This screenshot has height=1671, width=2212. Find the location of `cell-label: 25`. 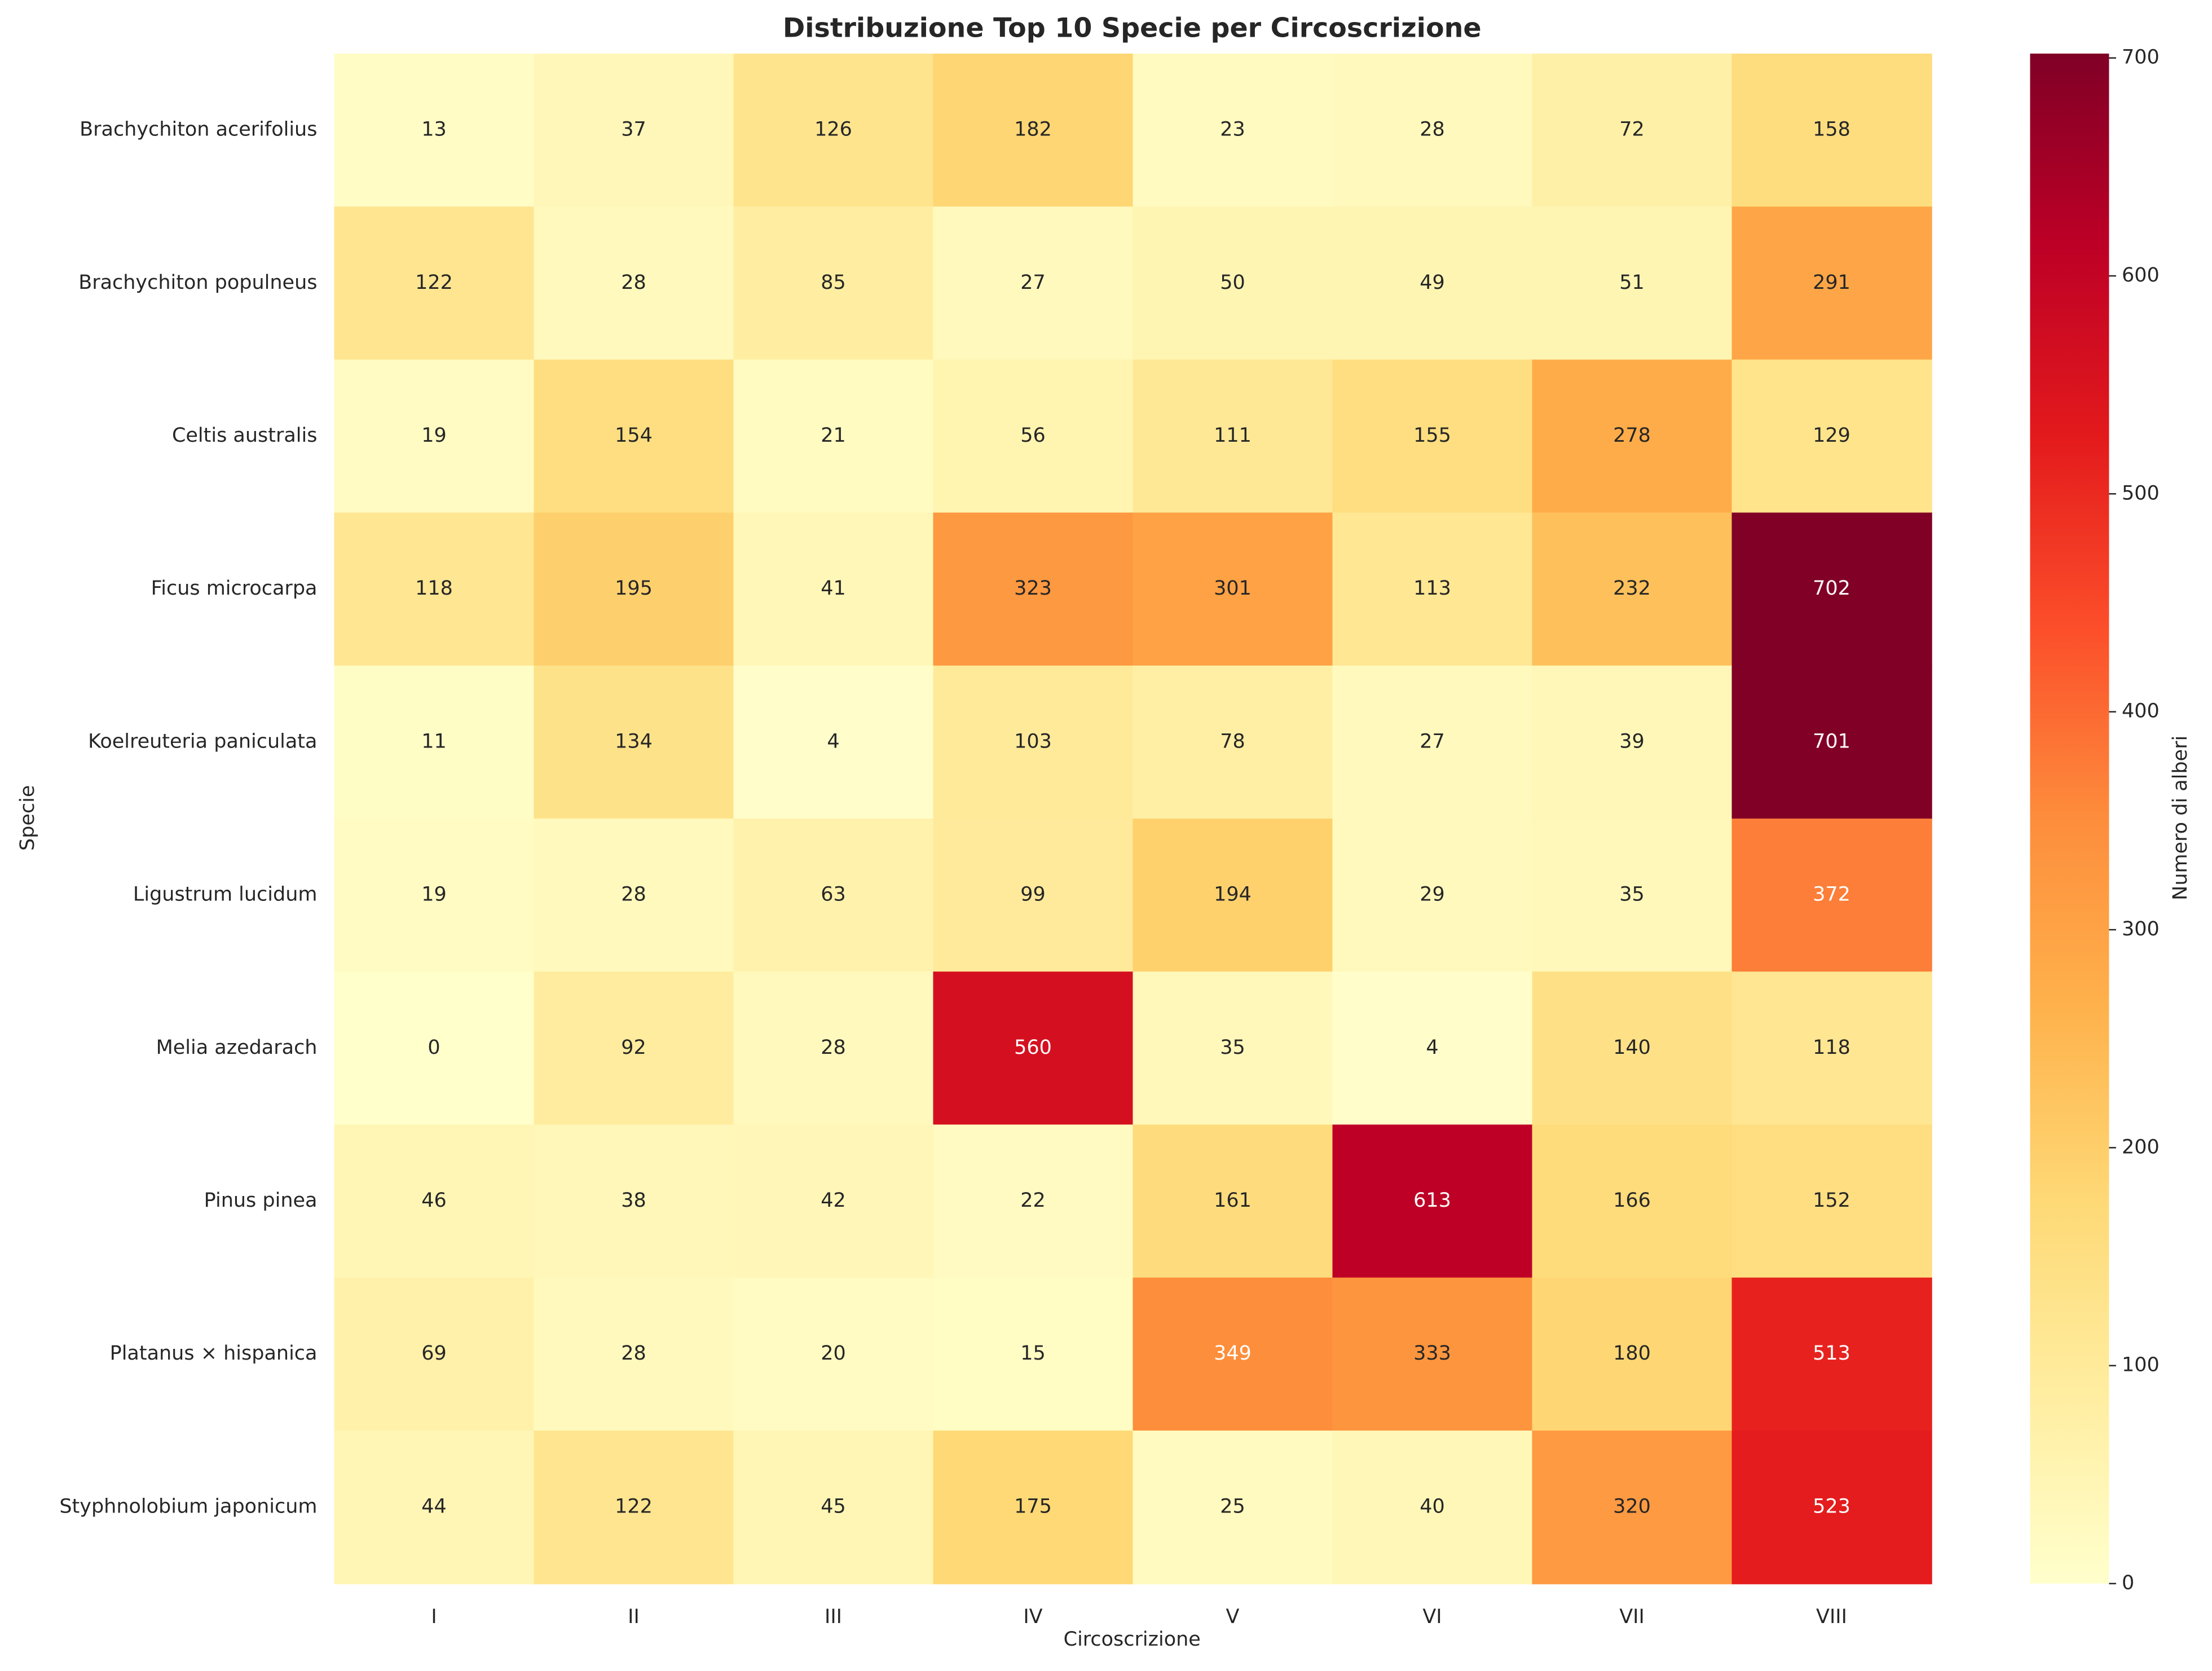

cell-label: 25 is located at coordinates (1232, 1507).